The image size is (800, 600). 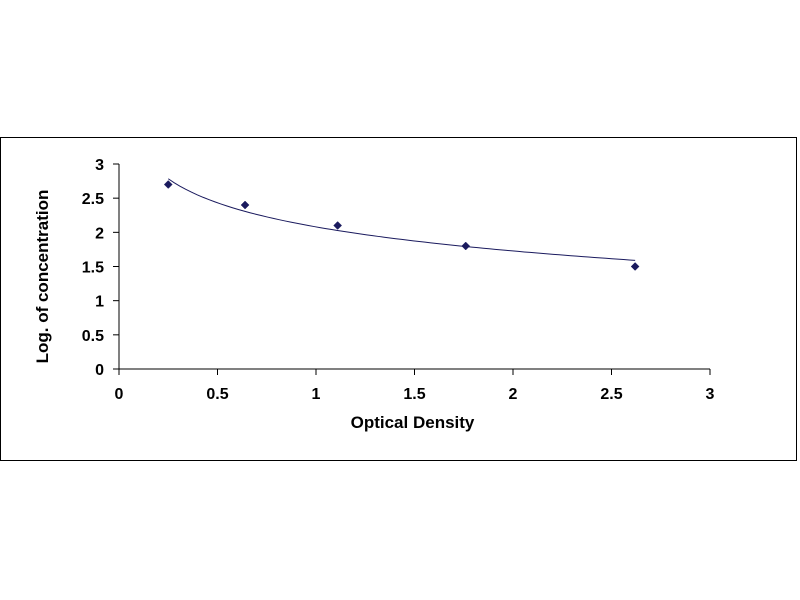 I want to click on x-tick-label: 0, so click(x=119, y=394).